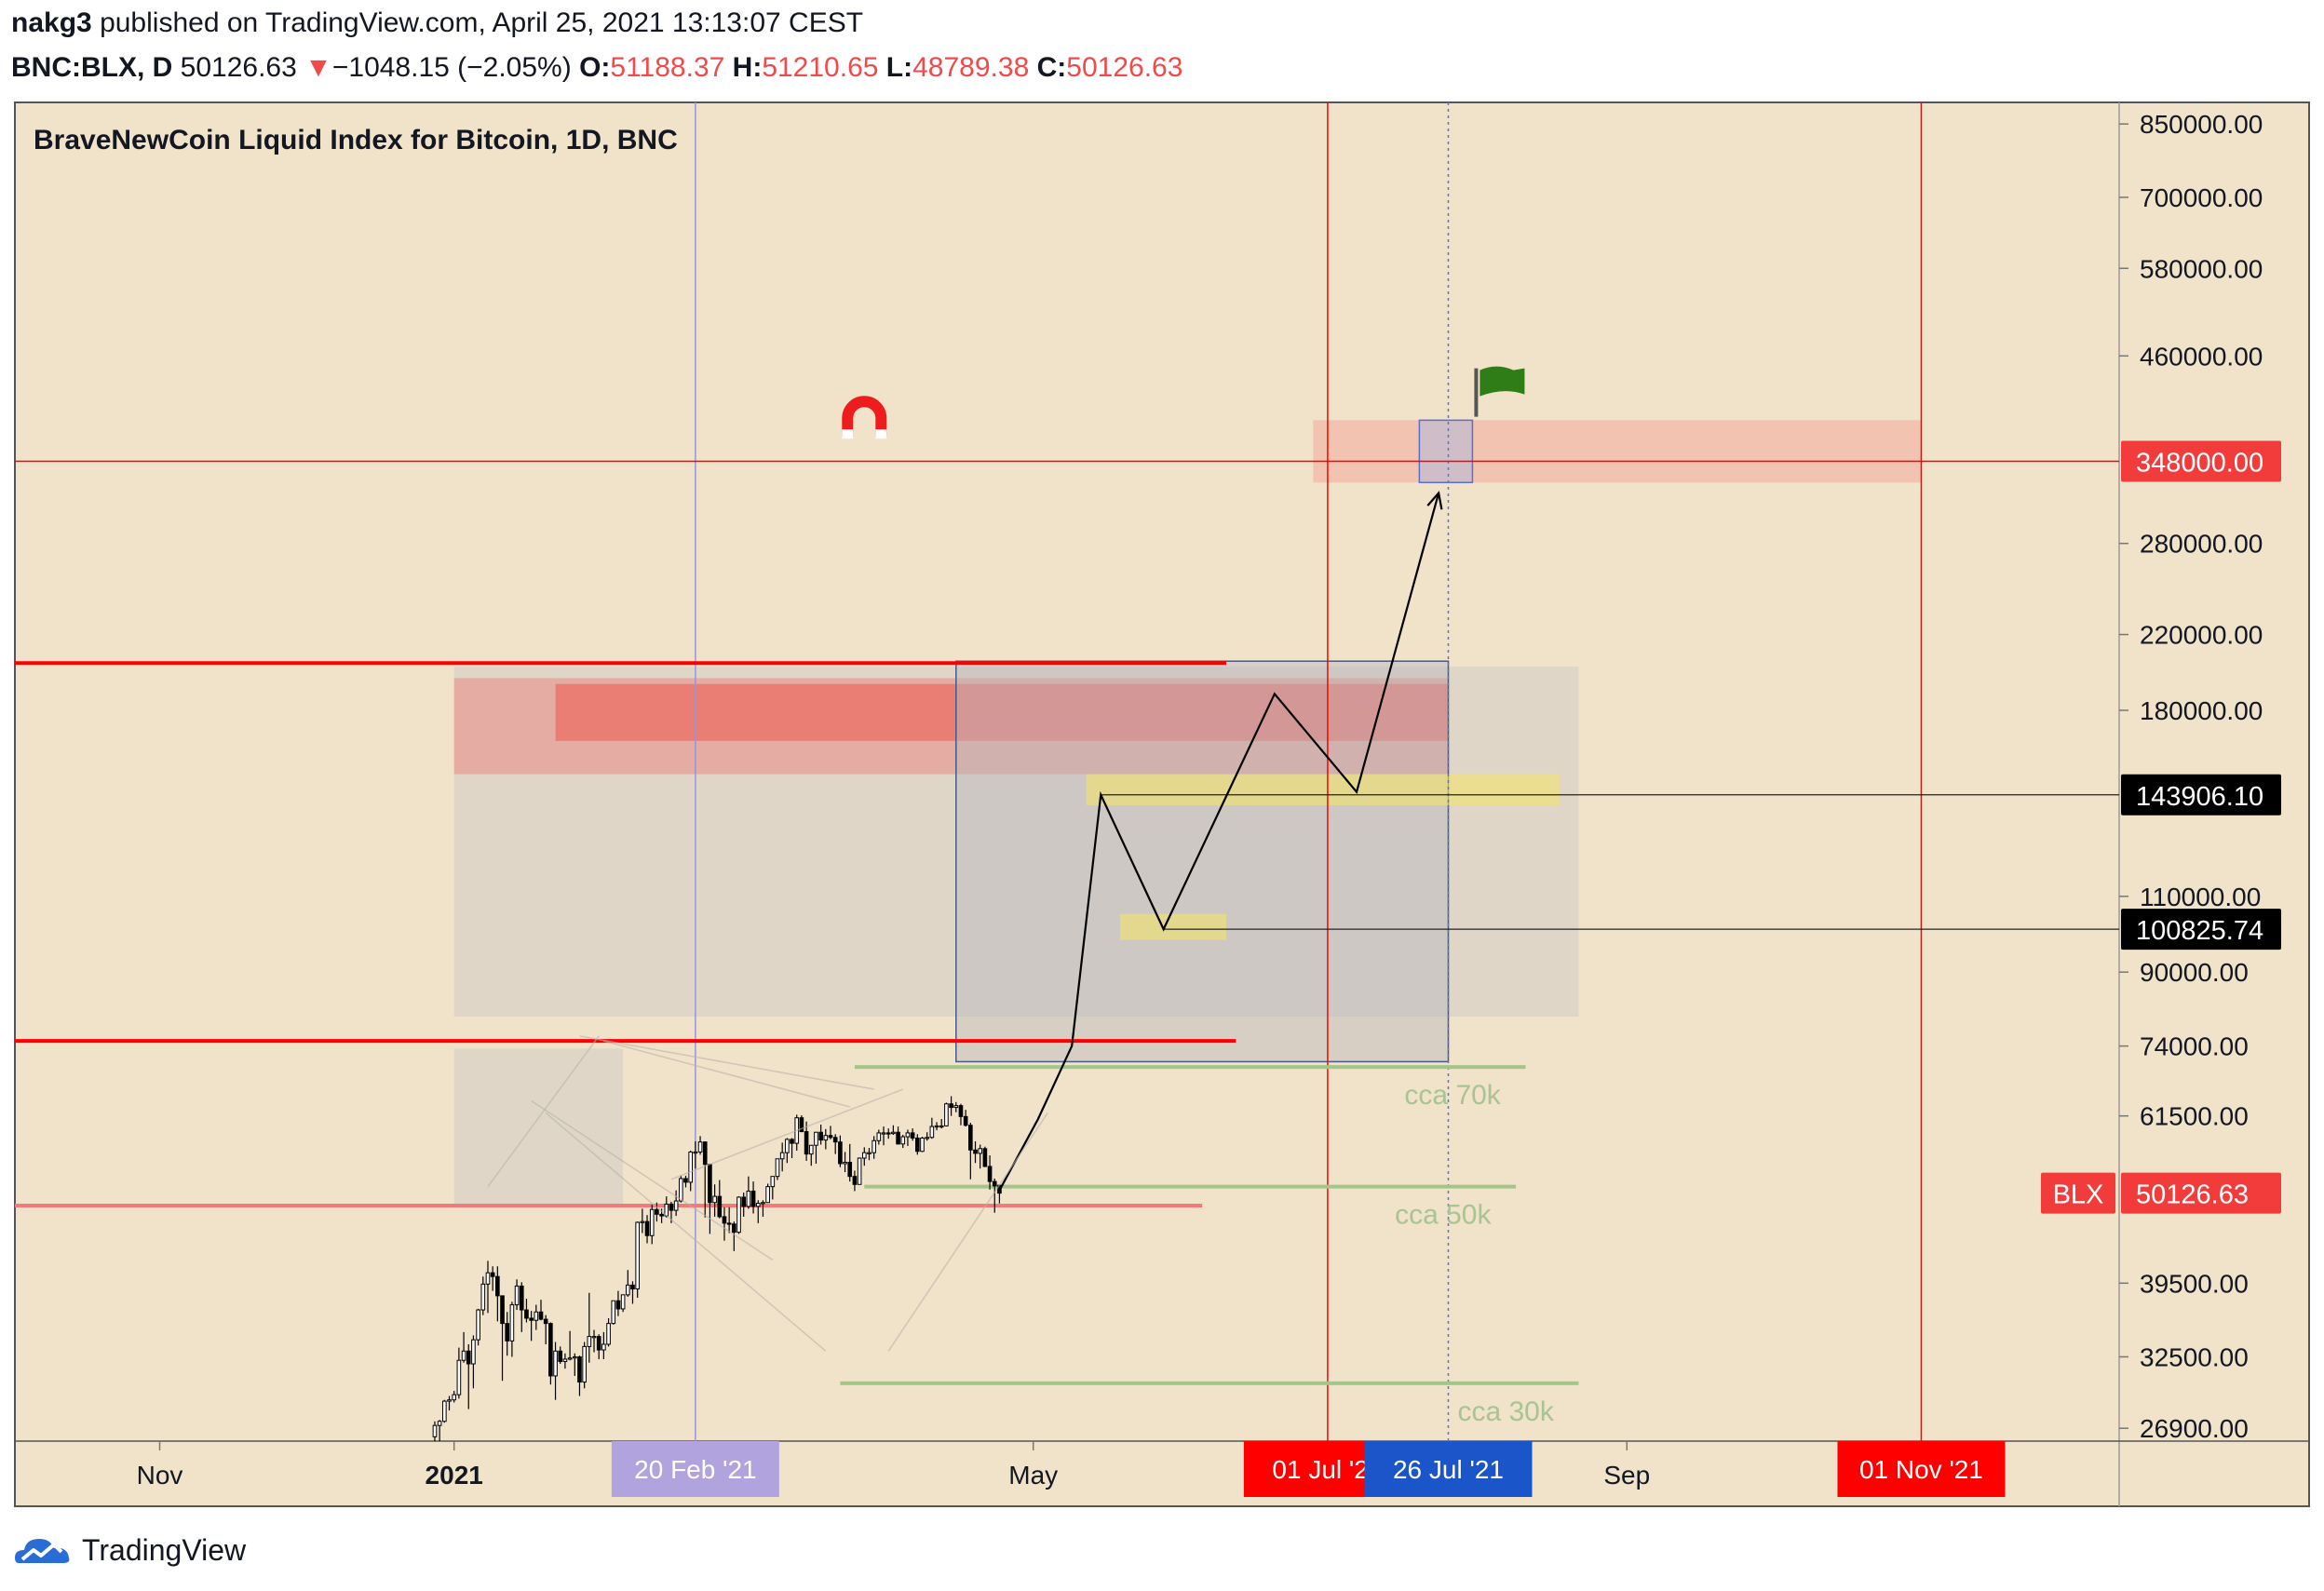  Describe the element at coordinates (2079, 1195) in the screenshot. I see `price-tag: BLX` at that location.